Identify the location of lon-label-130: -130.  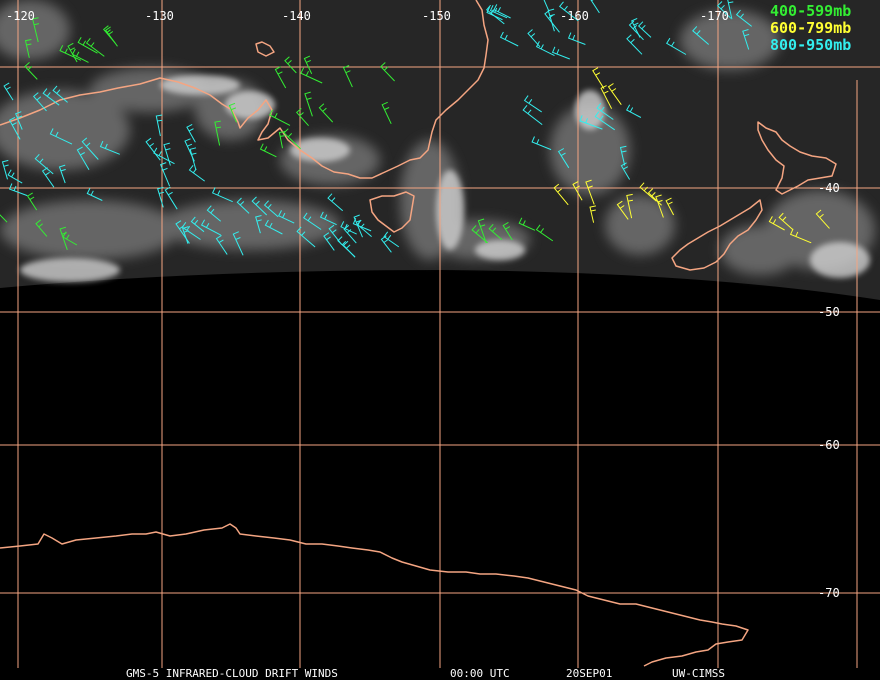
(159, 16).